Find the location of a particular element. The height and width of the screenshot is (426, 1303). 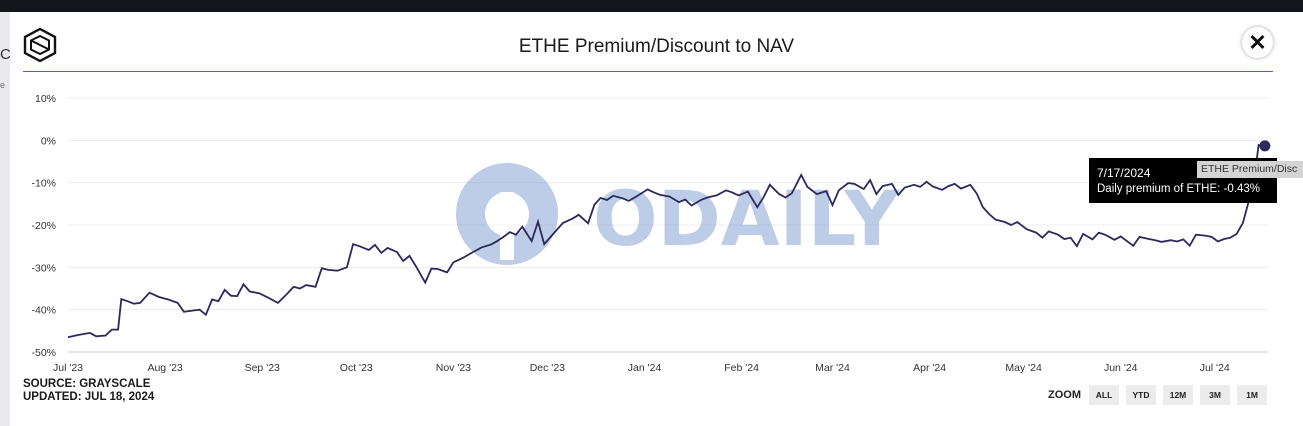

x-tick-label: Dec '23 is located at coordinates (547, 368).